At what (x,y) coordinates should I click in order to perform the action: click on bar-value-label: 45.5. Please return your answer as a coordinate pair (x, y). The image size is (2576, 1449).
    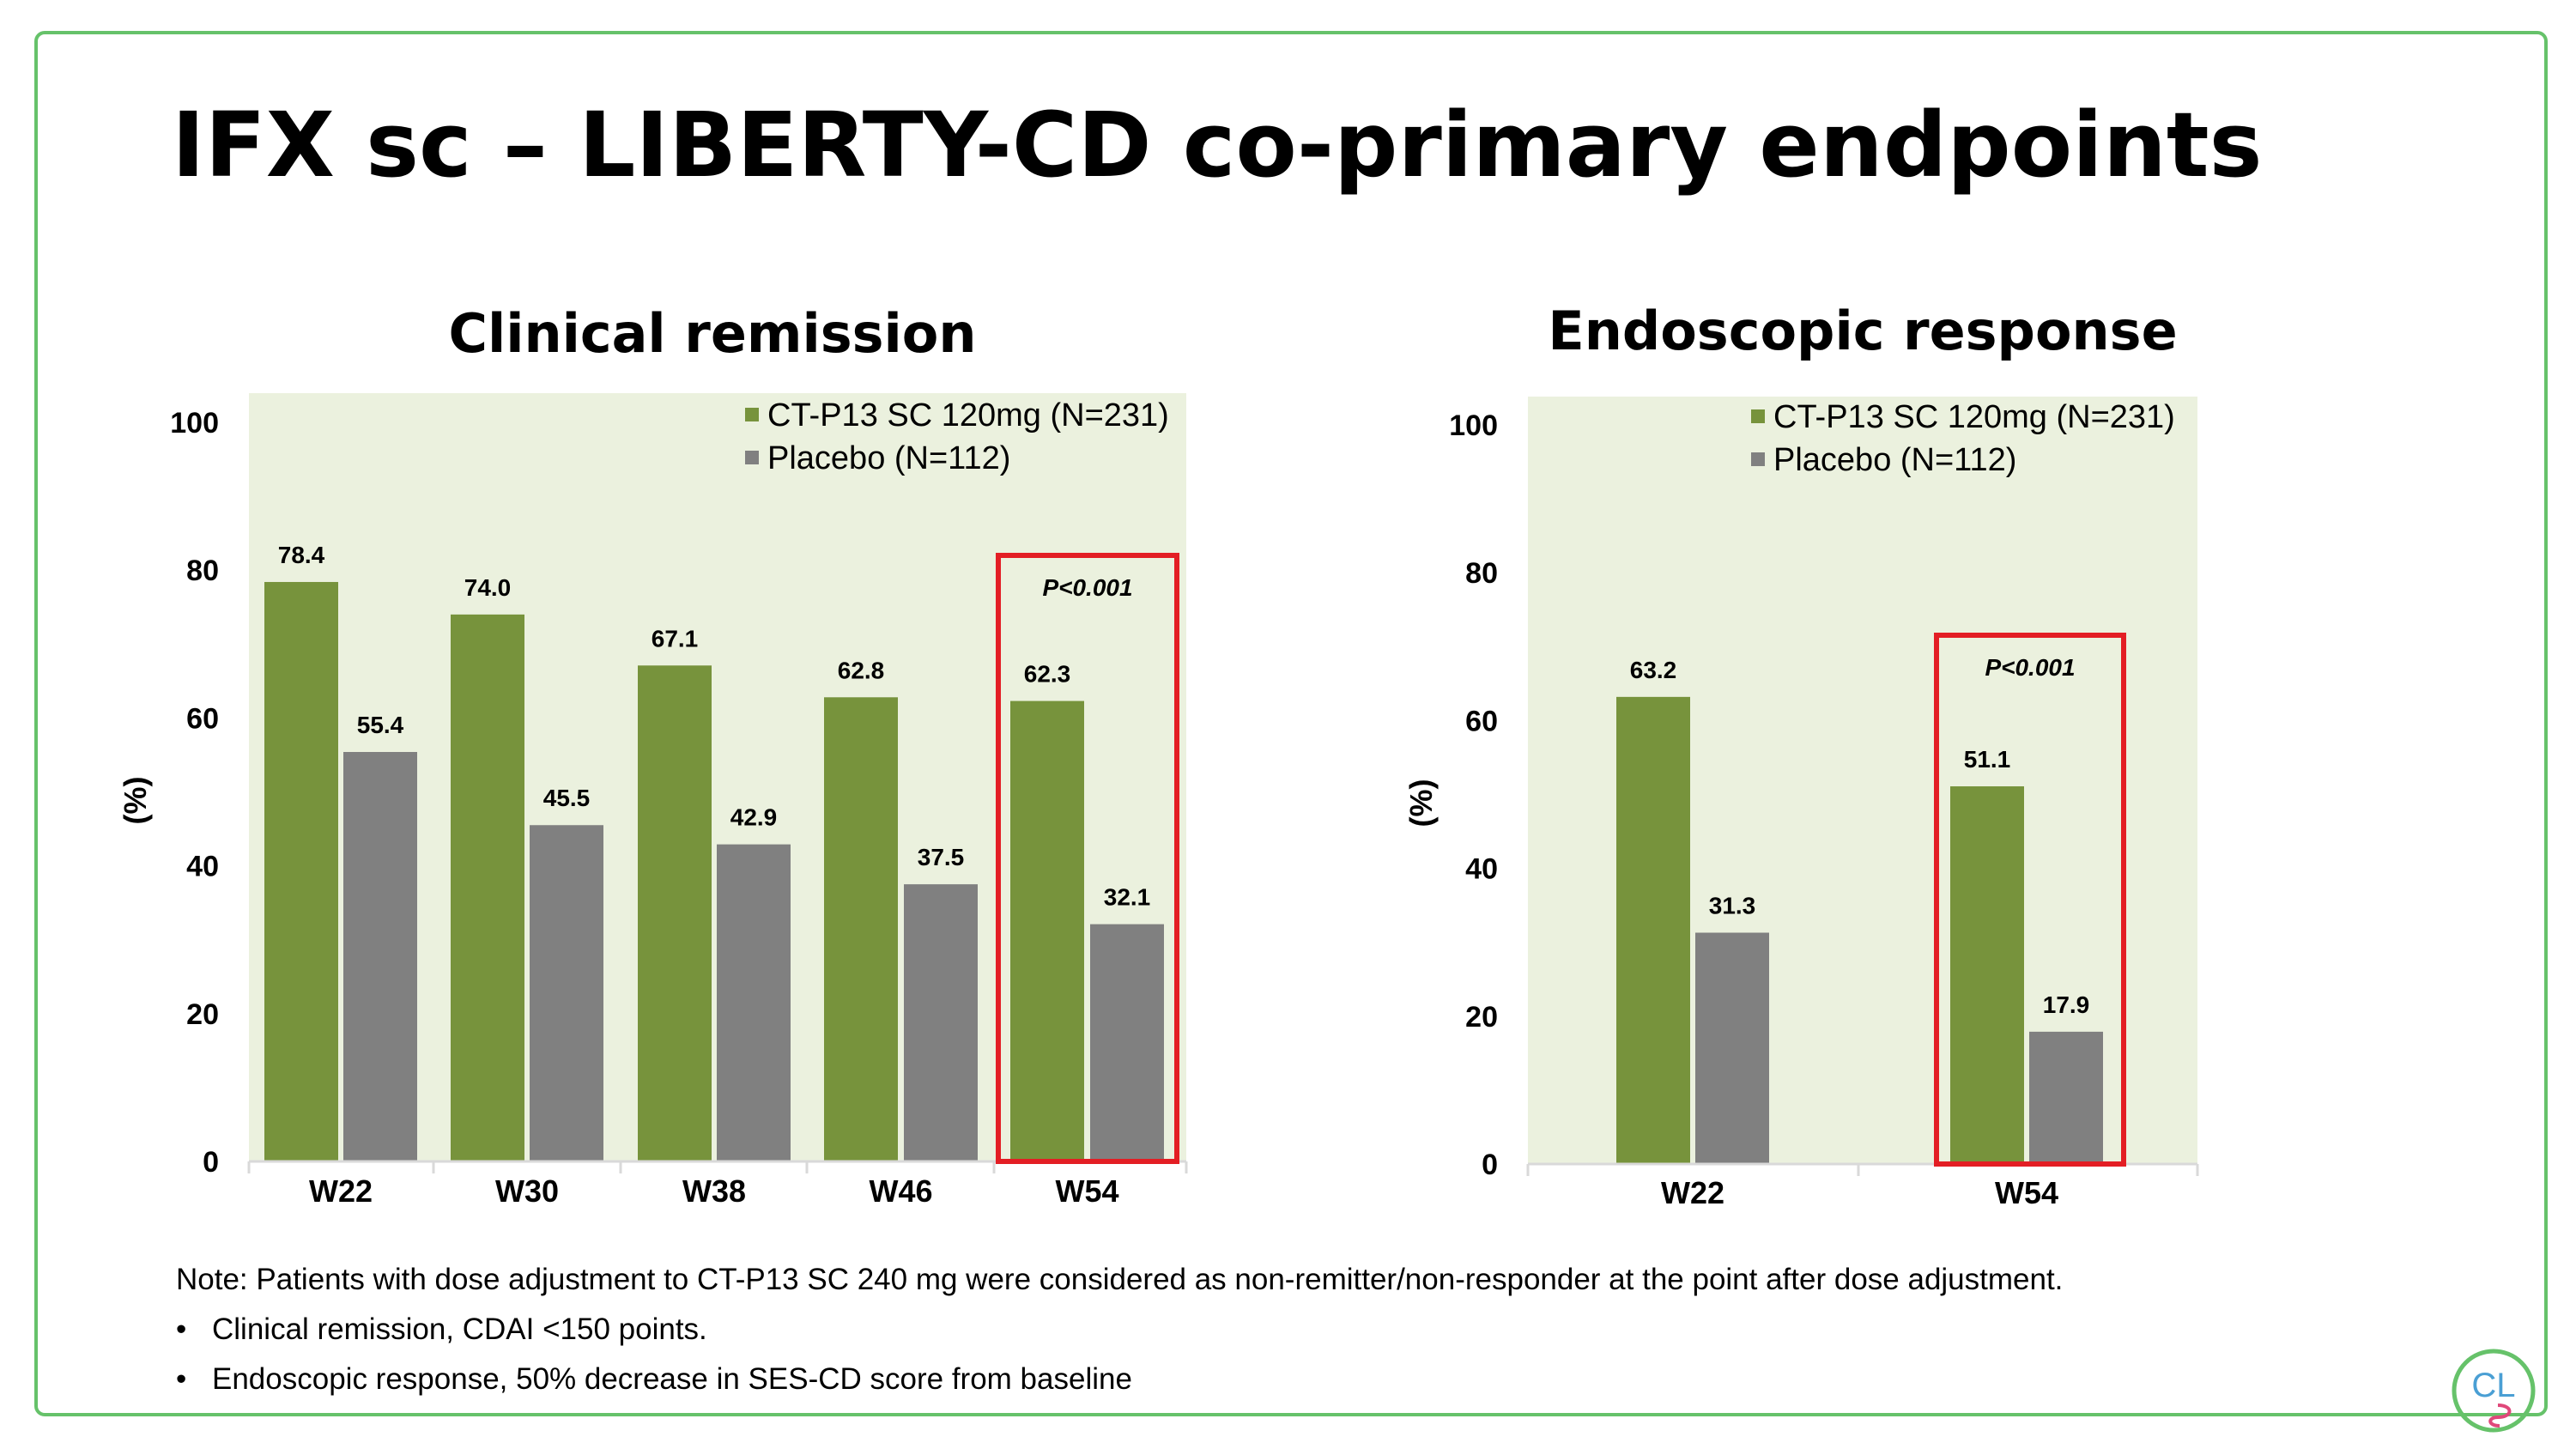
    Looking at the image, I should click on (567, 798).